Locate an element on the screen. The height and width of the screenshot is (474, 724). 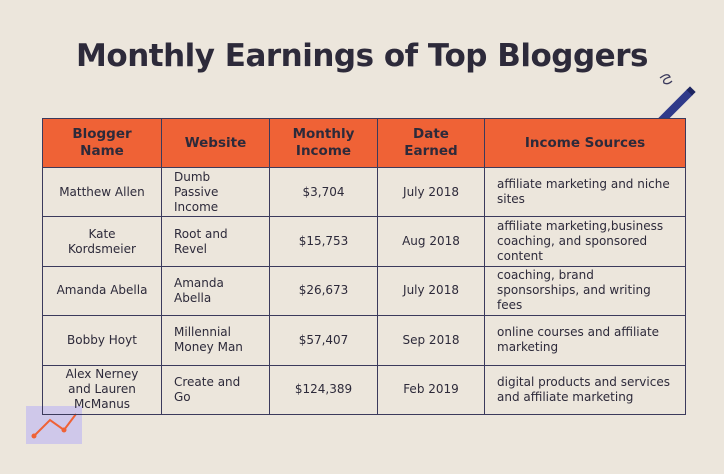
table-cell: Feb 2019 is located at coordinates (431, 390).